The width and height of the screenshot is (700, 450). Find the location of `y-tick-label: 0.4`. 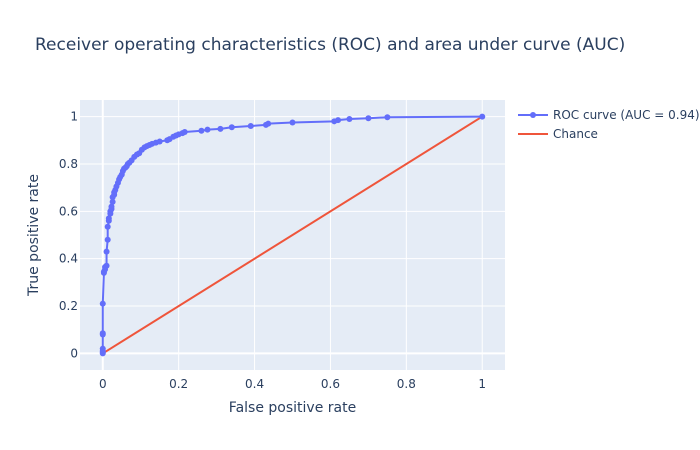

y-tick-label: 0.4 is located at coordinates (68, 259).